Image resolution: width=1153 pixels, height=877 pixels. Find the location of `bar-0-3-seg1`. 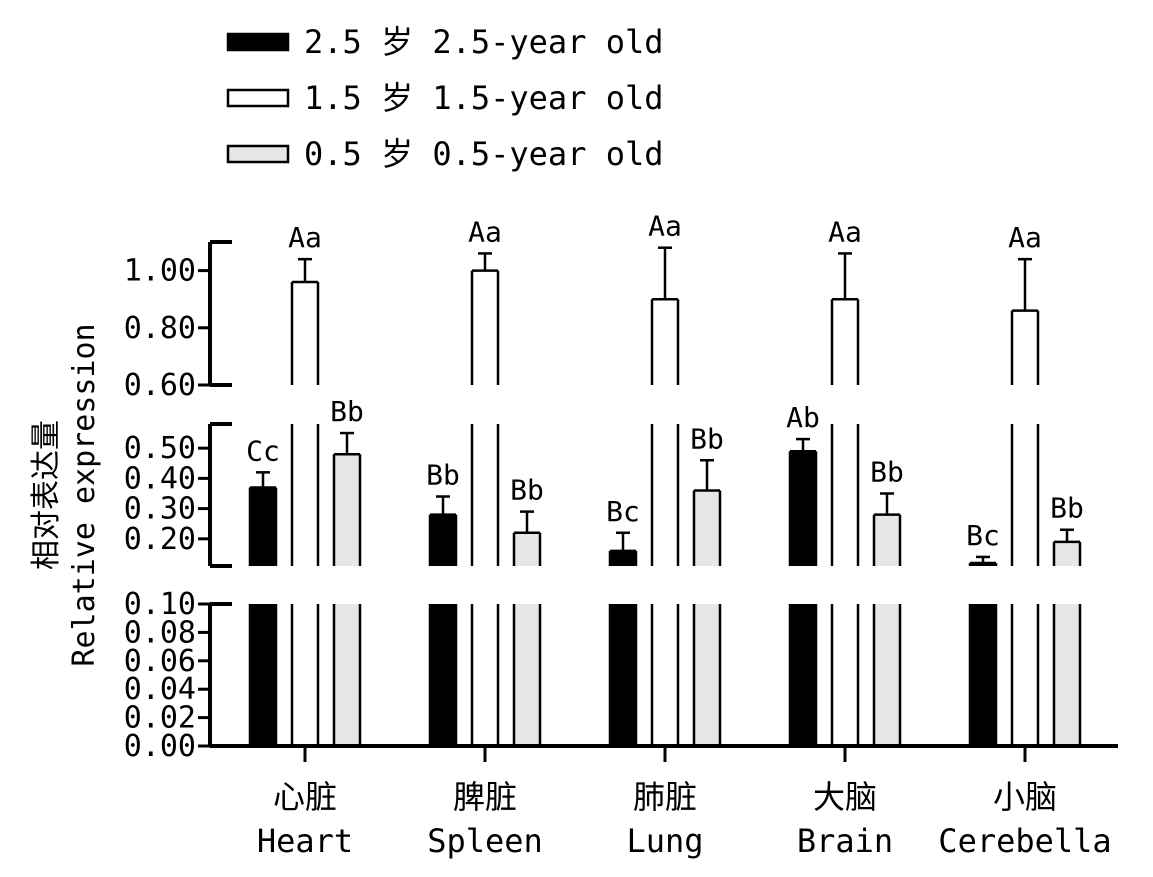

bar-0-3-seg1 is located at coordinates (803, 508).